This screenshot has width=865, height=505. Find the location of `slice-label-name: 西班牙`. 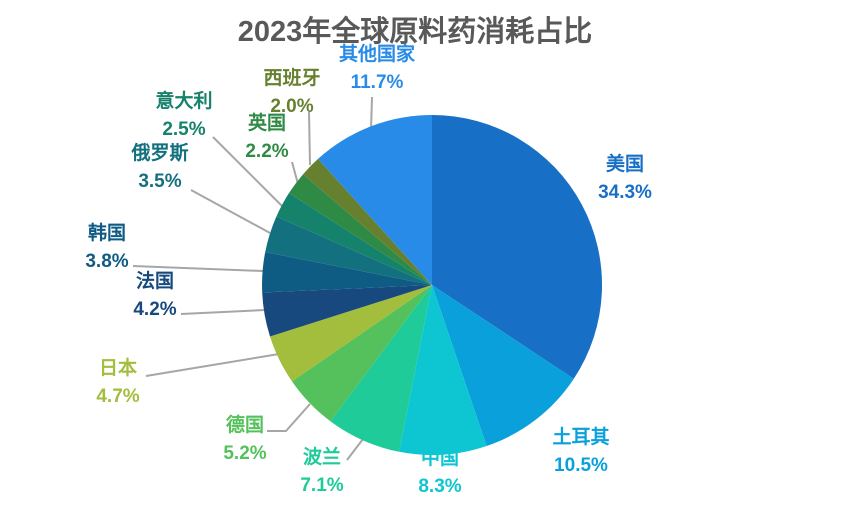

slice-label-name: 西班牙 is located at coordinates (292, 78).